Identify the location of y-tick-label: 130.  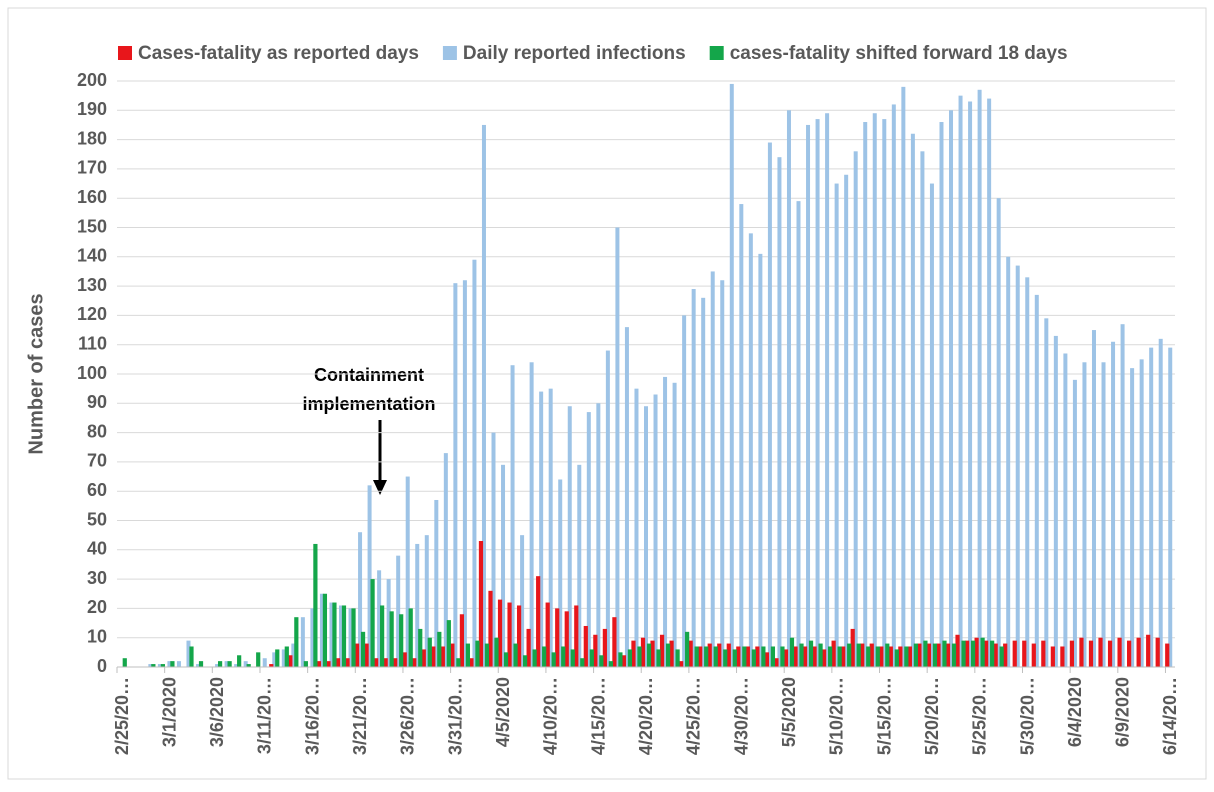
(92, 285).